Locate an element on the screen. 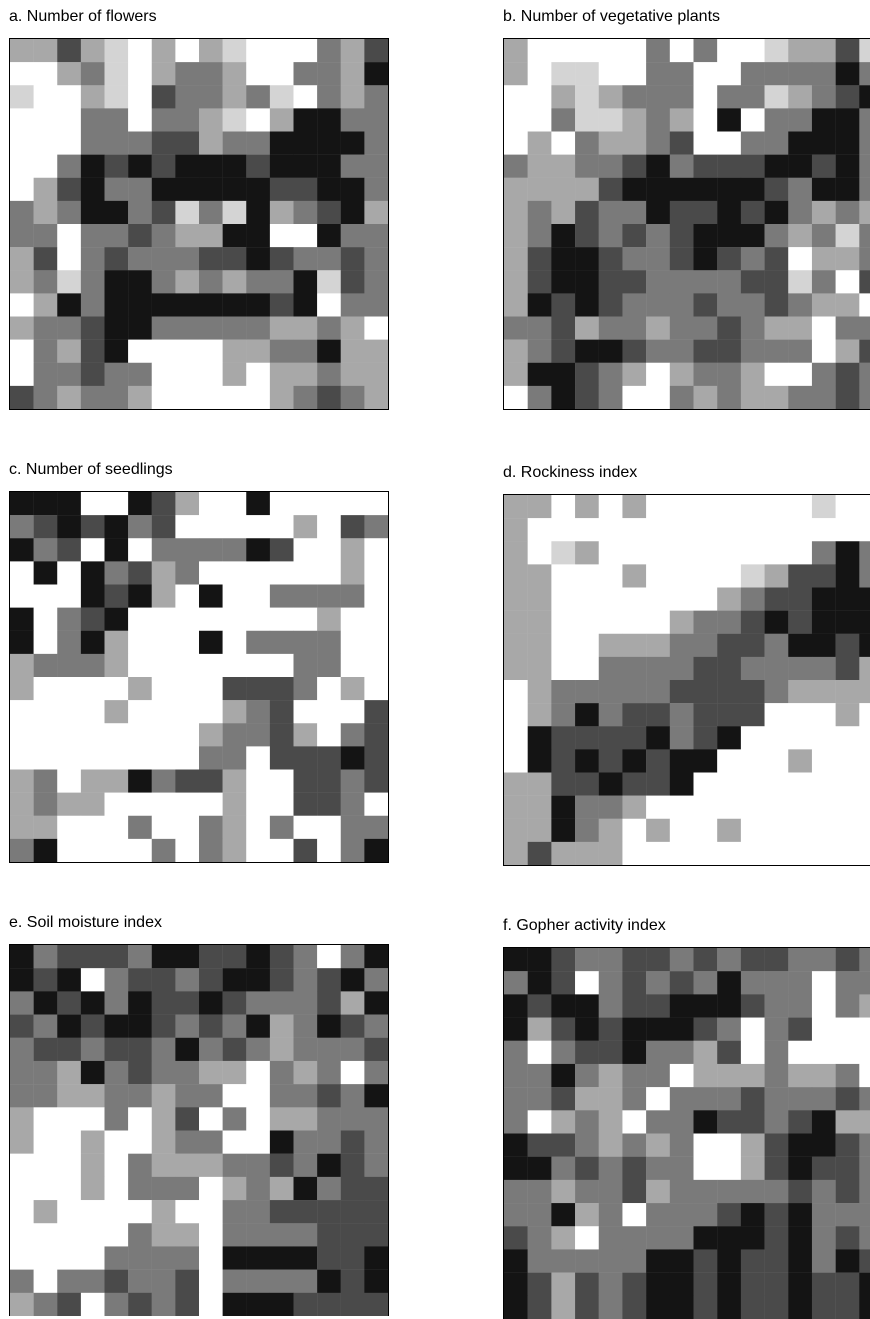 This screenshot has width=870, height=1319. heatmap-b-cell-r9-c11 is located at coordinates (776, 259).